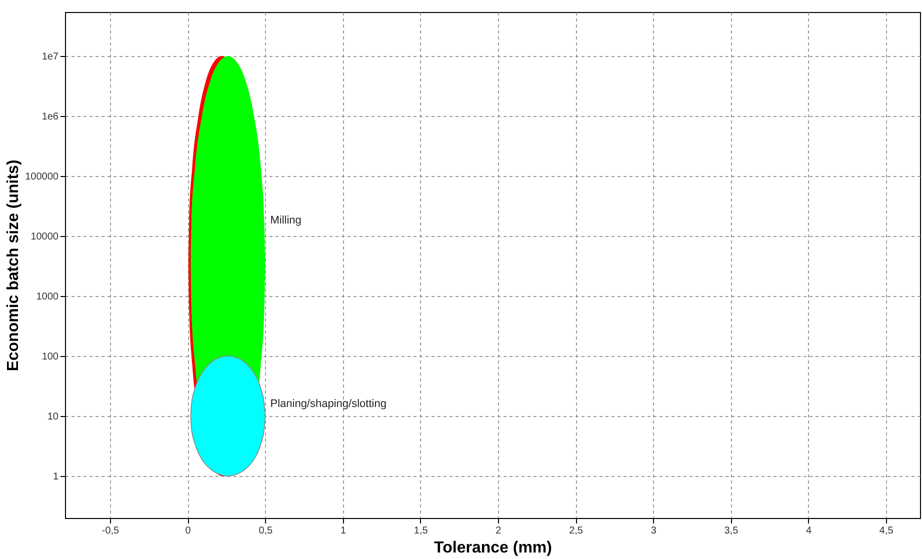 The height and width of the screenshot is (559, 922). Describe the element at coordinates (188, 531) in the screenshot. I see `x-tick-label: 0` at that location.